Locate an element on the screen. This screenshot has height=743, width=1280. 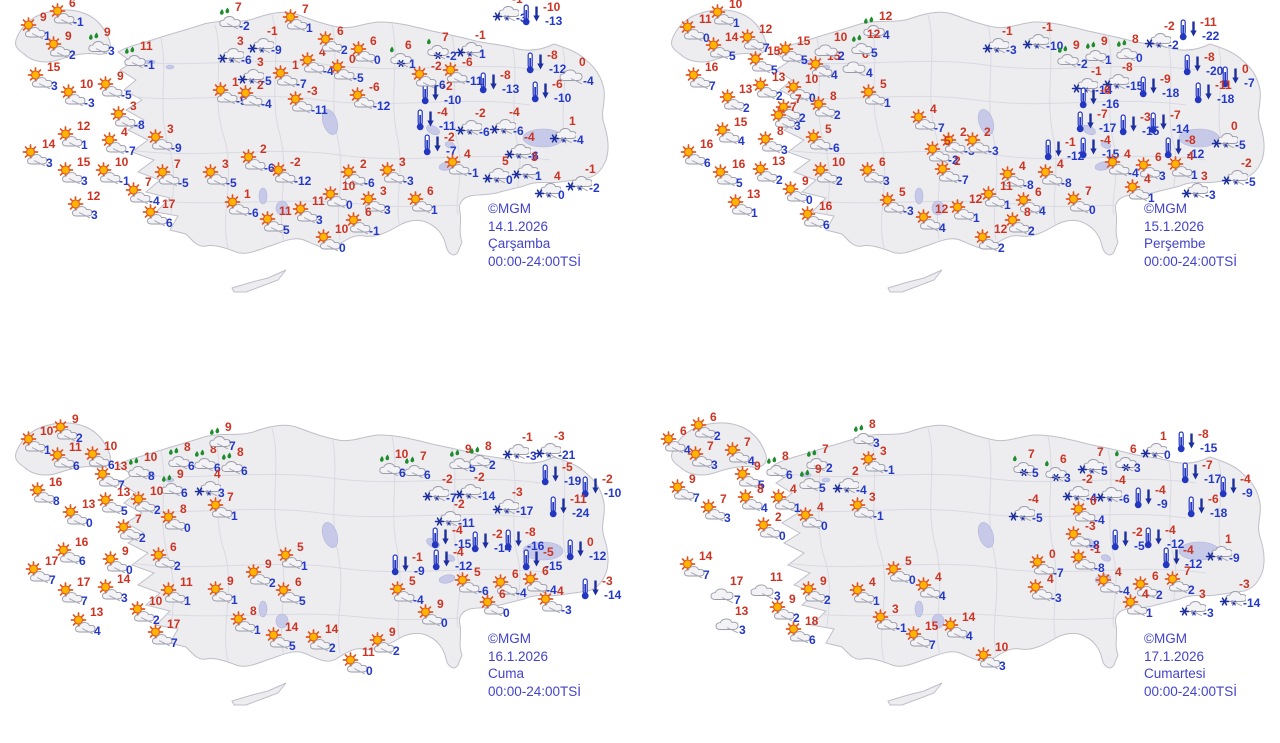
high-temperature: 17 is located at coordinates (169, 204).